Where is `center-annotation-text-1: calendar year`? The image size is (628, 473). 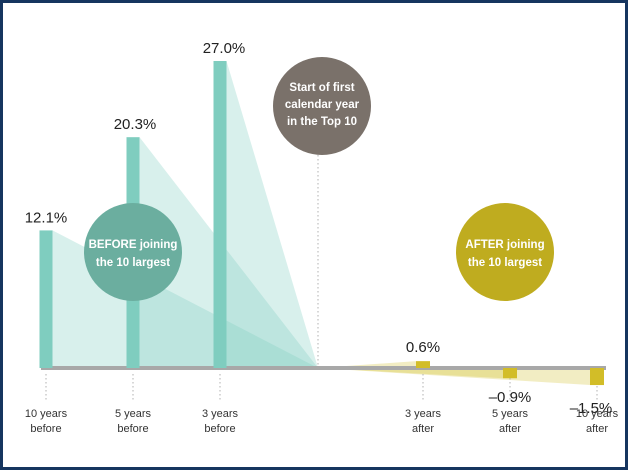
center-annotation-text-1: calendar year is located at coordinates (322, 105).